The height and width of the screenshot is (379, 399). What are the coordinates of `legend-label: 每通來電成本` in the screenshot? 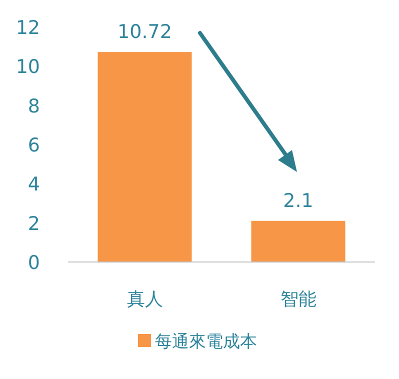 It's located at (206, 342).